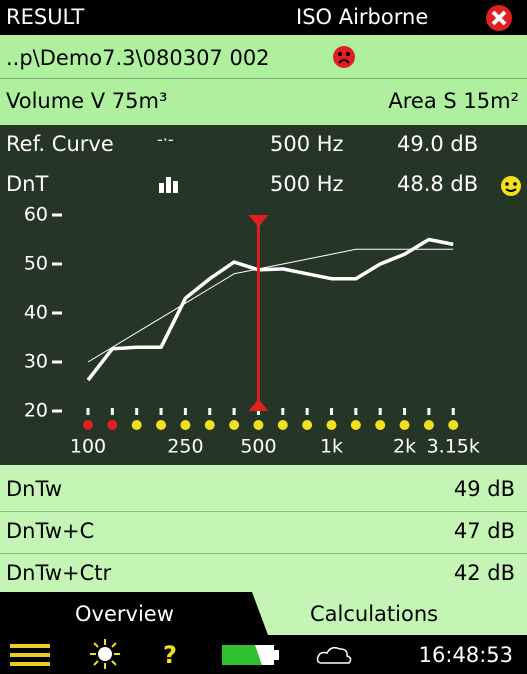  What do you see at coordinates (484, 531) in the screenshot?
I see `result-value: 47 dB` at bounding box center [484, 531].